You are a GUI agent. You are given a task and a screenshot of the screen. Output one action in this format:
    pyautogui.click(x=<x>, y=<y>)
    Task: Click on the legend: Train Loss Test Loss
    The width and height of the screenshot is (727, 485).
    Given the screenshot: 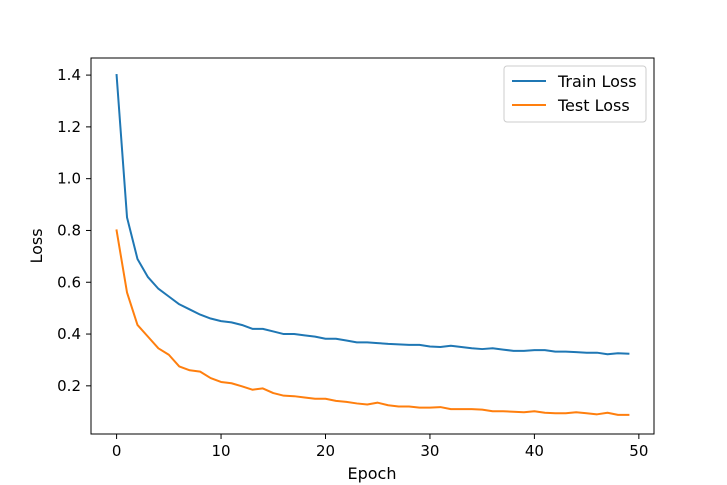 What is the action you would take?
    pyautogui.click(x=575, y=94)
    